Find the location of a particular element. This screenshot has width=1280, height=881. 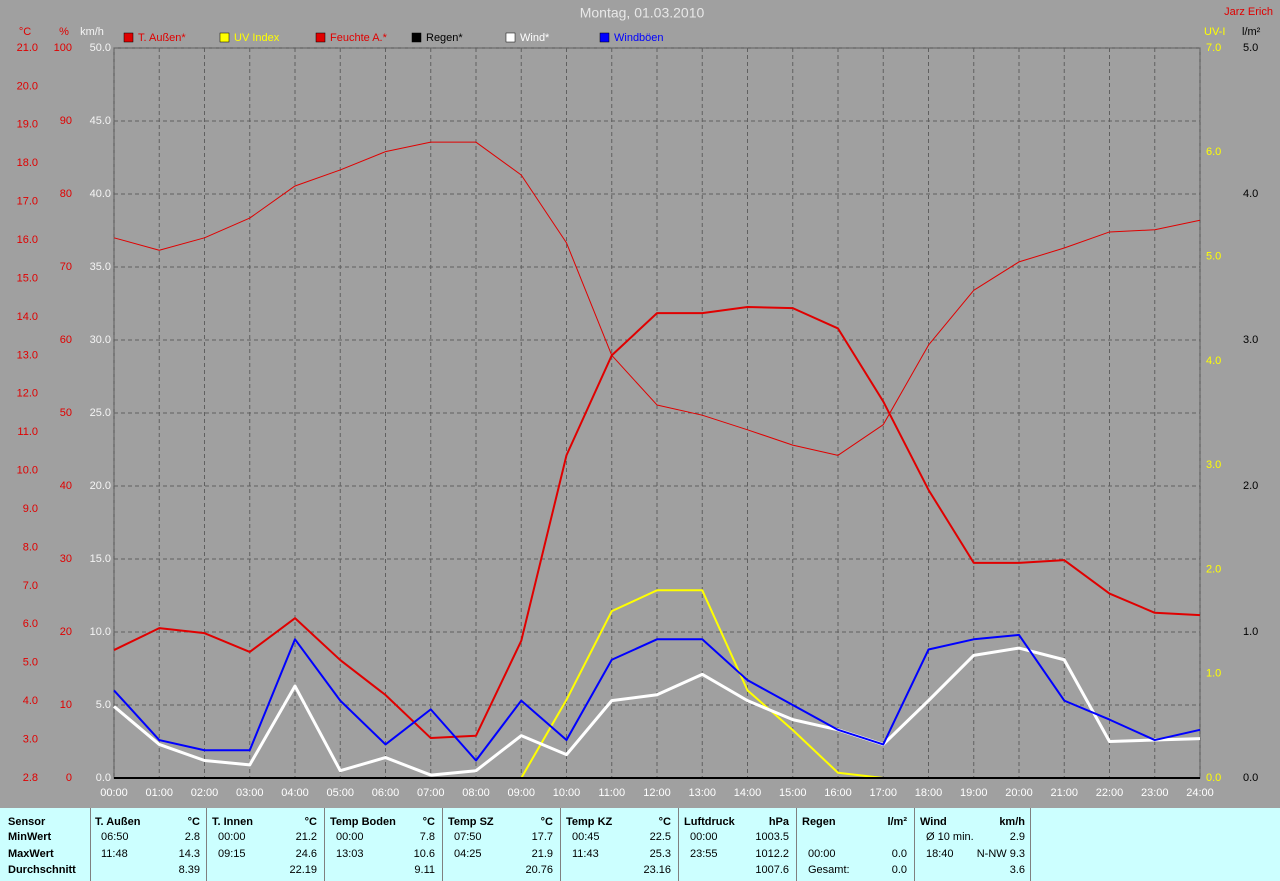

cell-time: 06:50 is located at coordinates (115, 837).